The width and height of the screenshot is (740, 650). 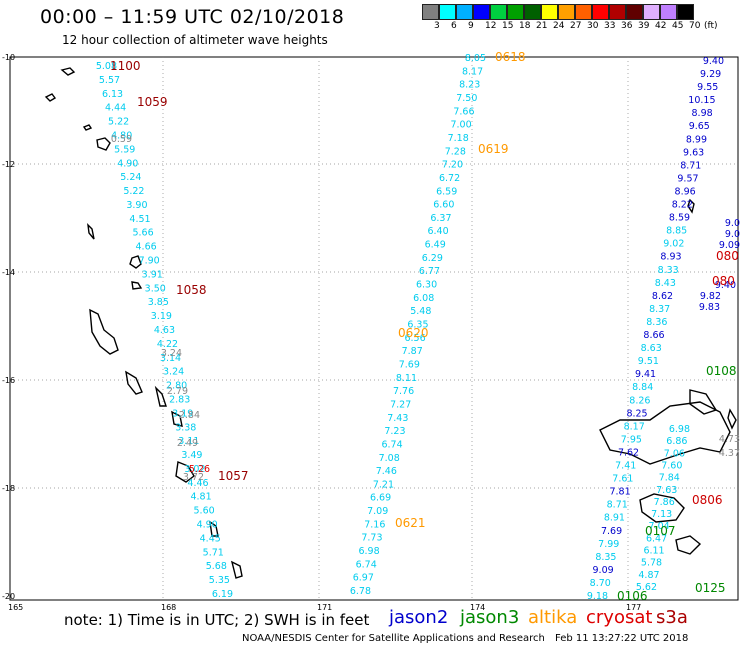 What do you see at coordinates (661, 26) in the screenshot?
I see `color-scale-label: 42` at bounding box center [661, 26].